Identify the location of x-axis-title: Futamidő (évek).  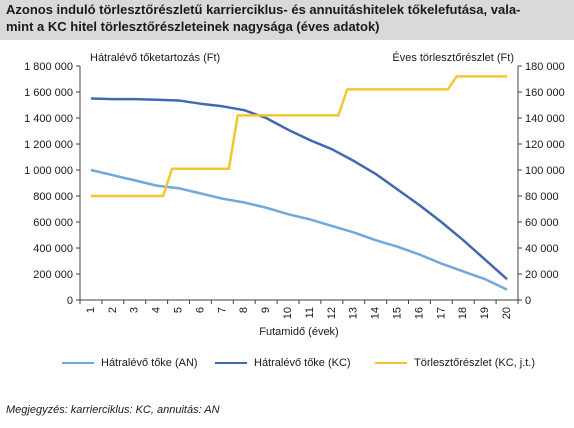
(298, 332).